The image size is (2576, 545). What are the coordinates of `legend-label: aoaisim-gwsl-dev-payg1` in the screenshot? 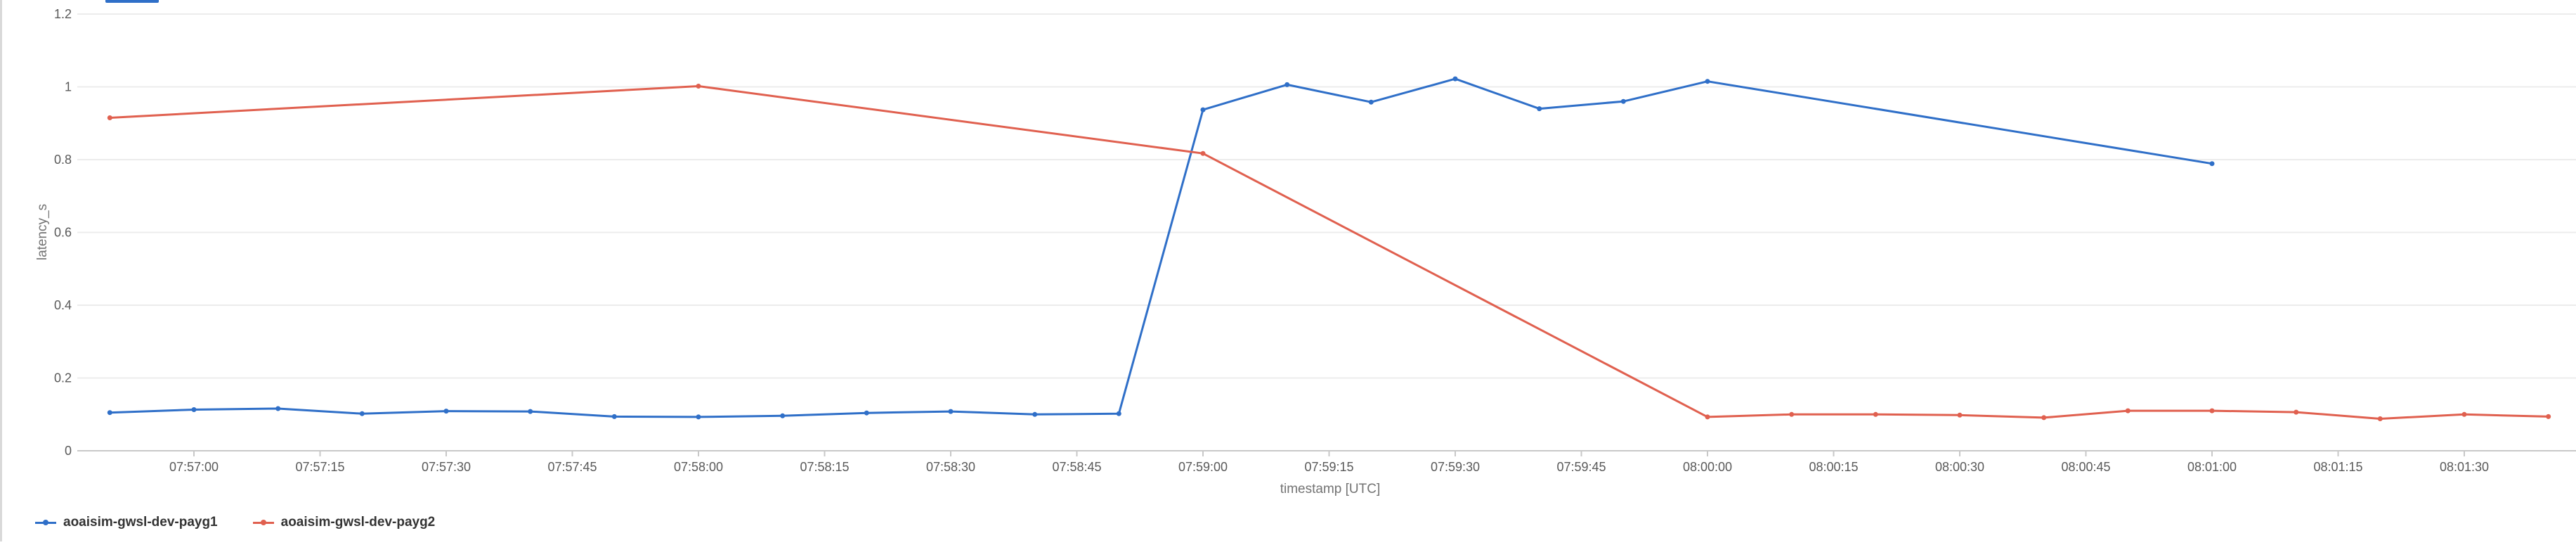 It's located at (140, 522).